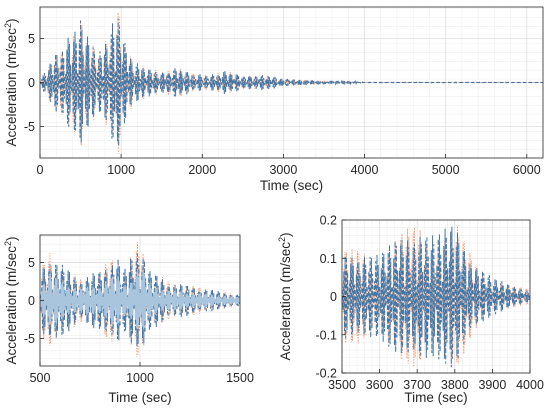 The width and height of the screenshot is (550, 413). What do you see at coordinates (492, 385) in the screenshot?
I see `x-tick-label: 3900` at bounding box center [492, 385].